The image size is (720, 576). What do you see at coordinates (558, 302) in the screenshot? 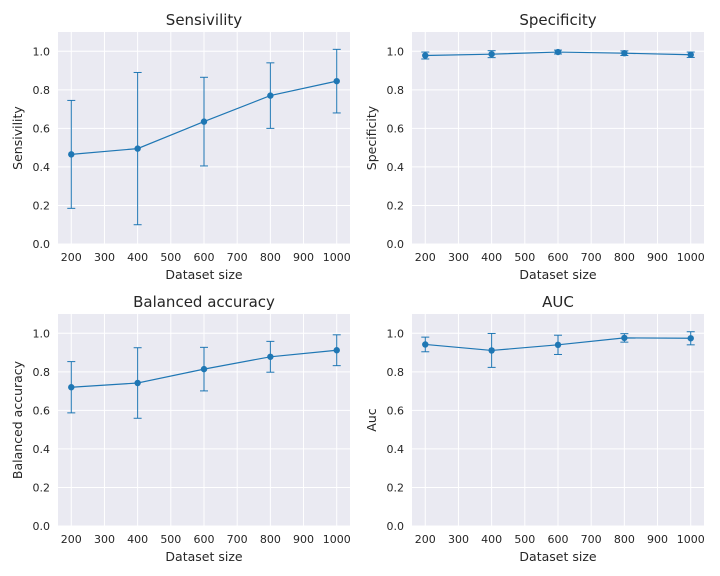
I see `chart-title: AUC` at bounding box center [558, 302].